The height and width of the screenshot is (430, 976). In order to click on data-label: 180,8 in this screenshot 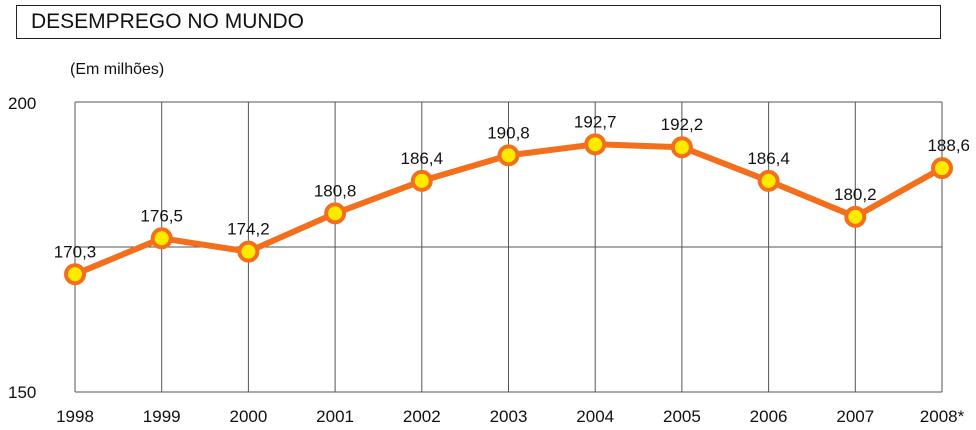, I will do `click(335, 190)`.